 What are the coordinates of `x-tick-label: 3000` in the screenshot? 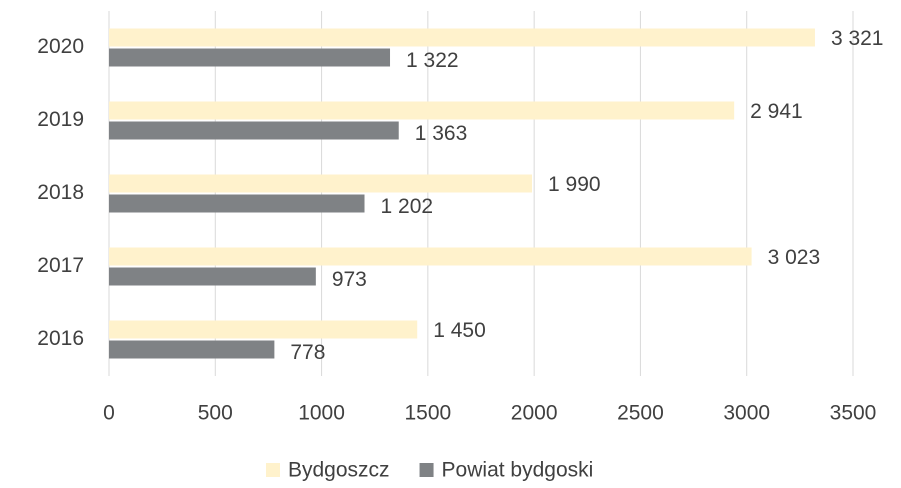 It's located at (746, 413).